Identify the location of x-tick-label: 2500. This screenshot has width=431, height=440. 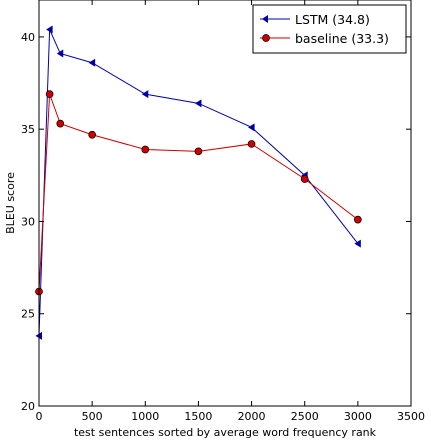
(305, 416).